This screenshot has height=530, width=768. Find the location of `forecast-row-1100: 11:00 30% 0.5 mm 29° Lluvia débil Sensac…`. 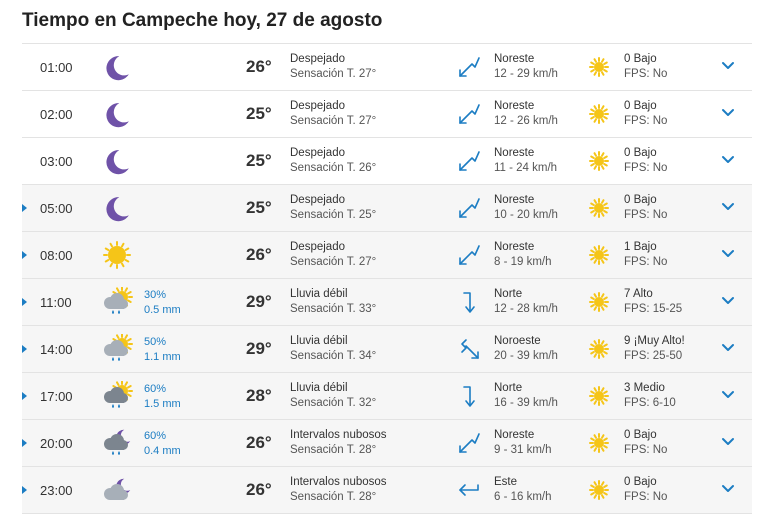

forecast-row-1100: 11:00 30% 0.5 mm 29° Lluvia débil Sensac… is located at coordinates (387, 302).